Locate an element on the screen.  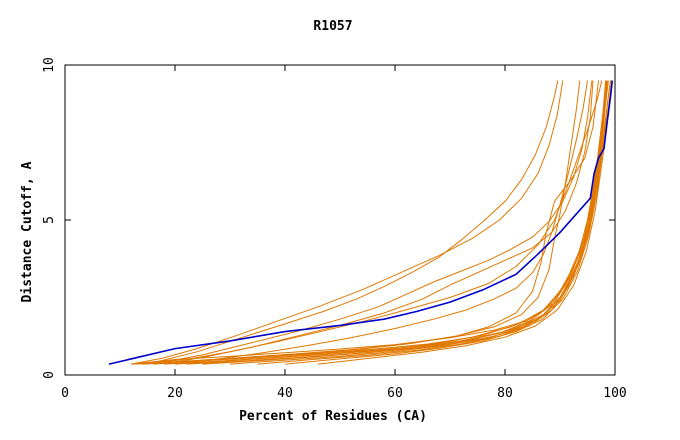
x-tick-label: 40 is located at coordinates (285, 393).